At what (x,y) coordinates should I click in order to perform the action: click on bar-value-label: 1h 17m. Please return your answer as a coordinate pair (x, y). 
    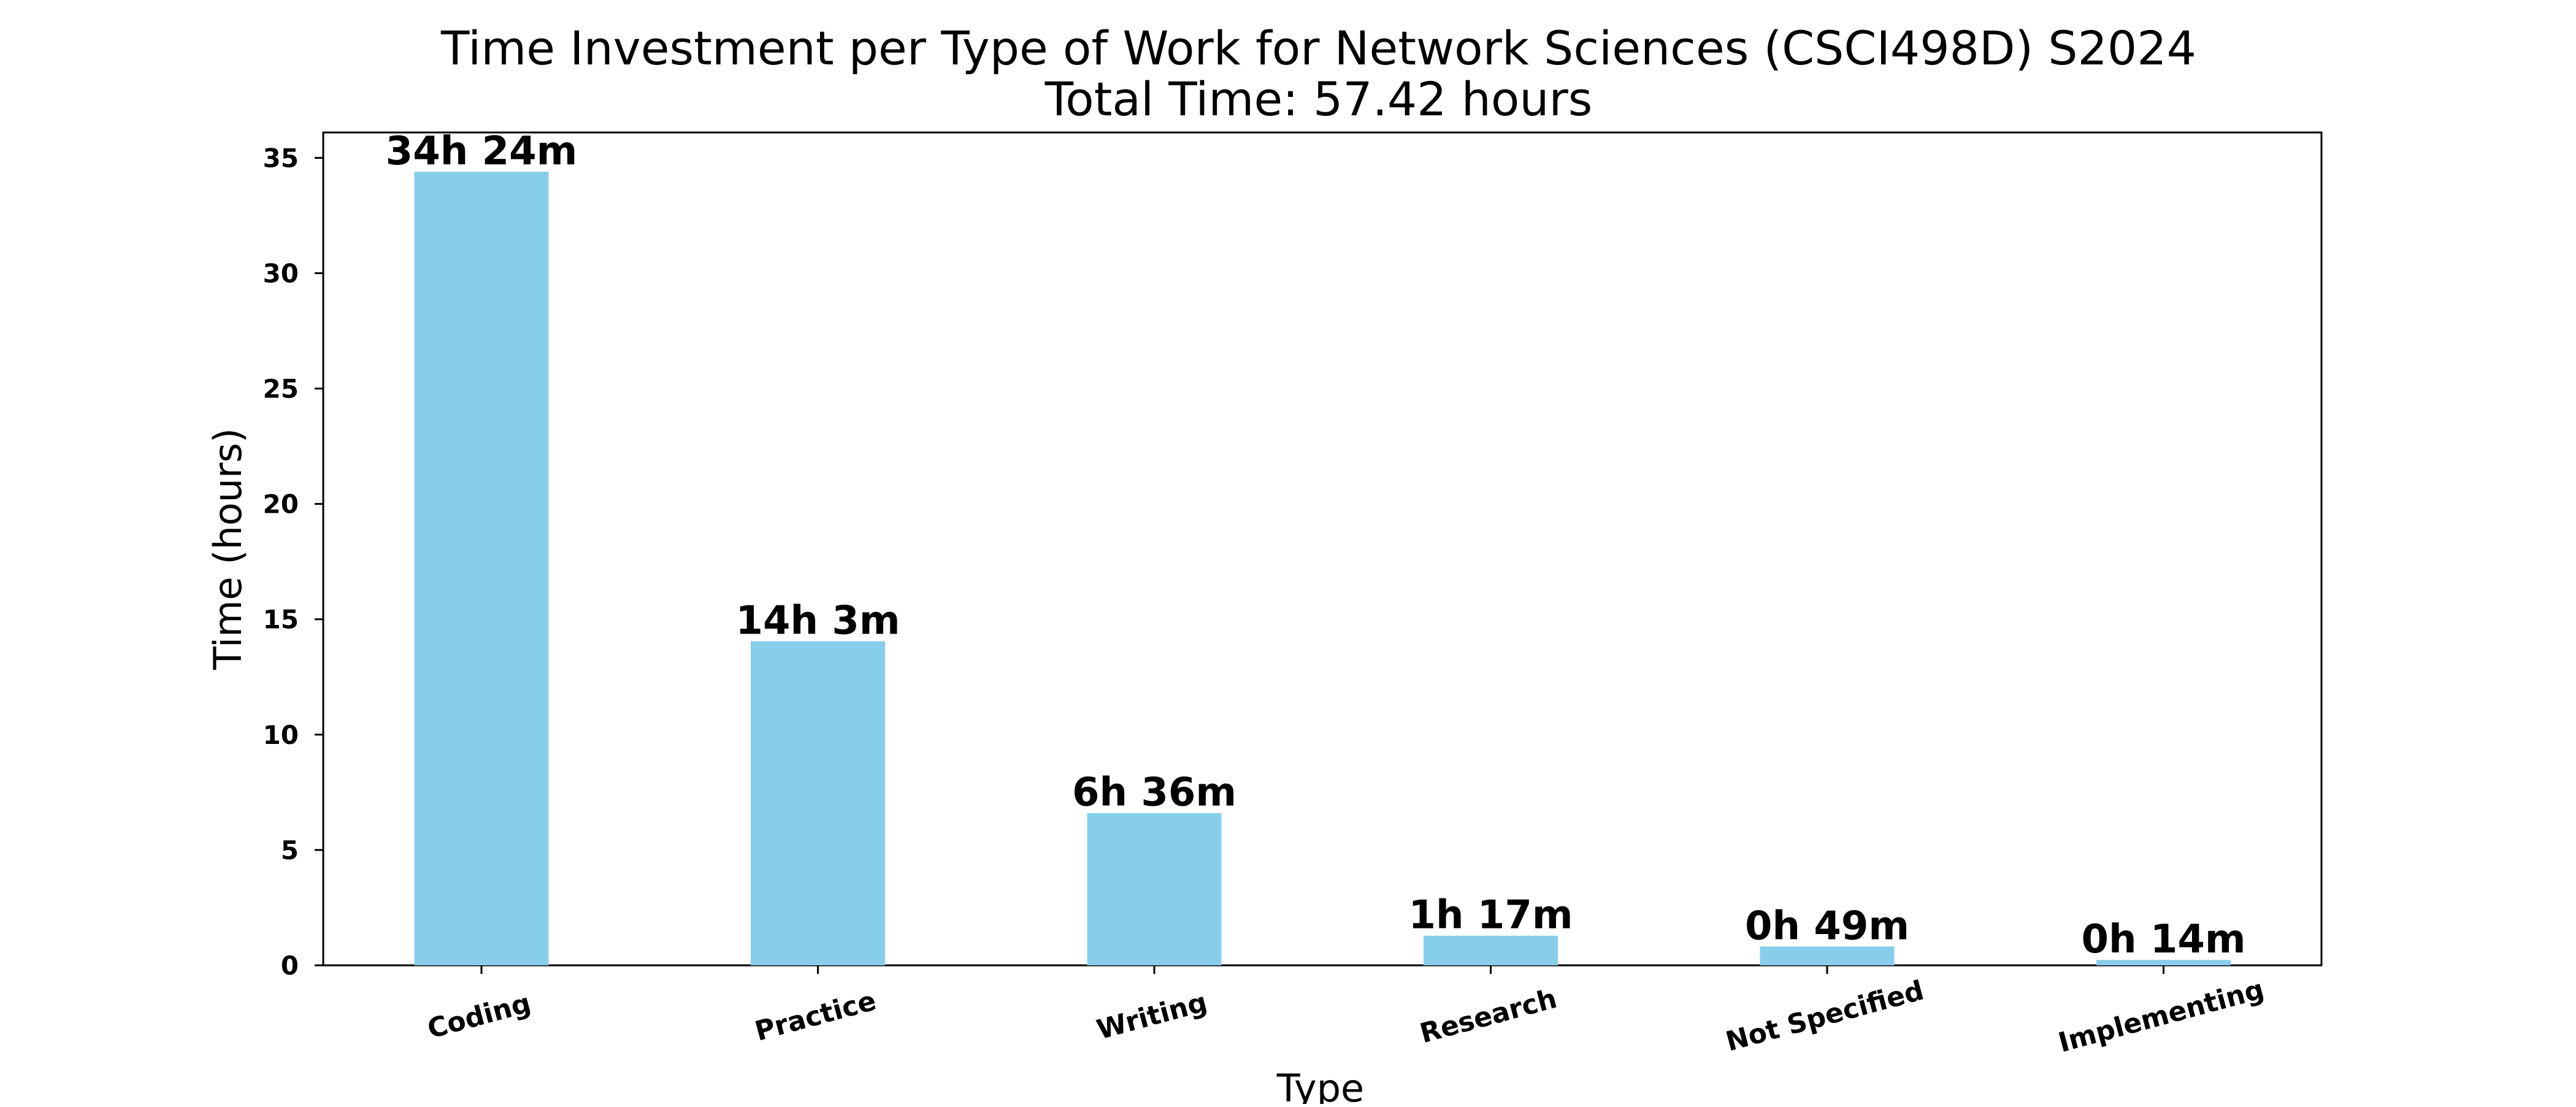
    Looking at the image, I should click on (1490, 915).